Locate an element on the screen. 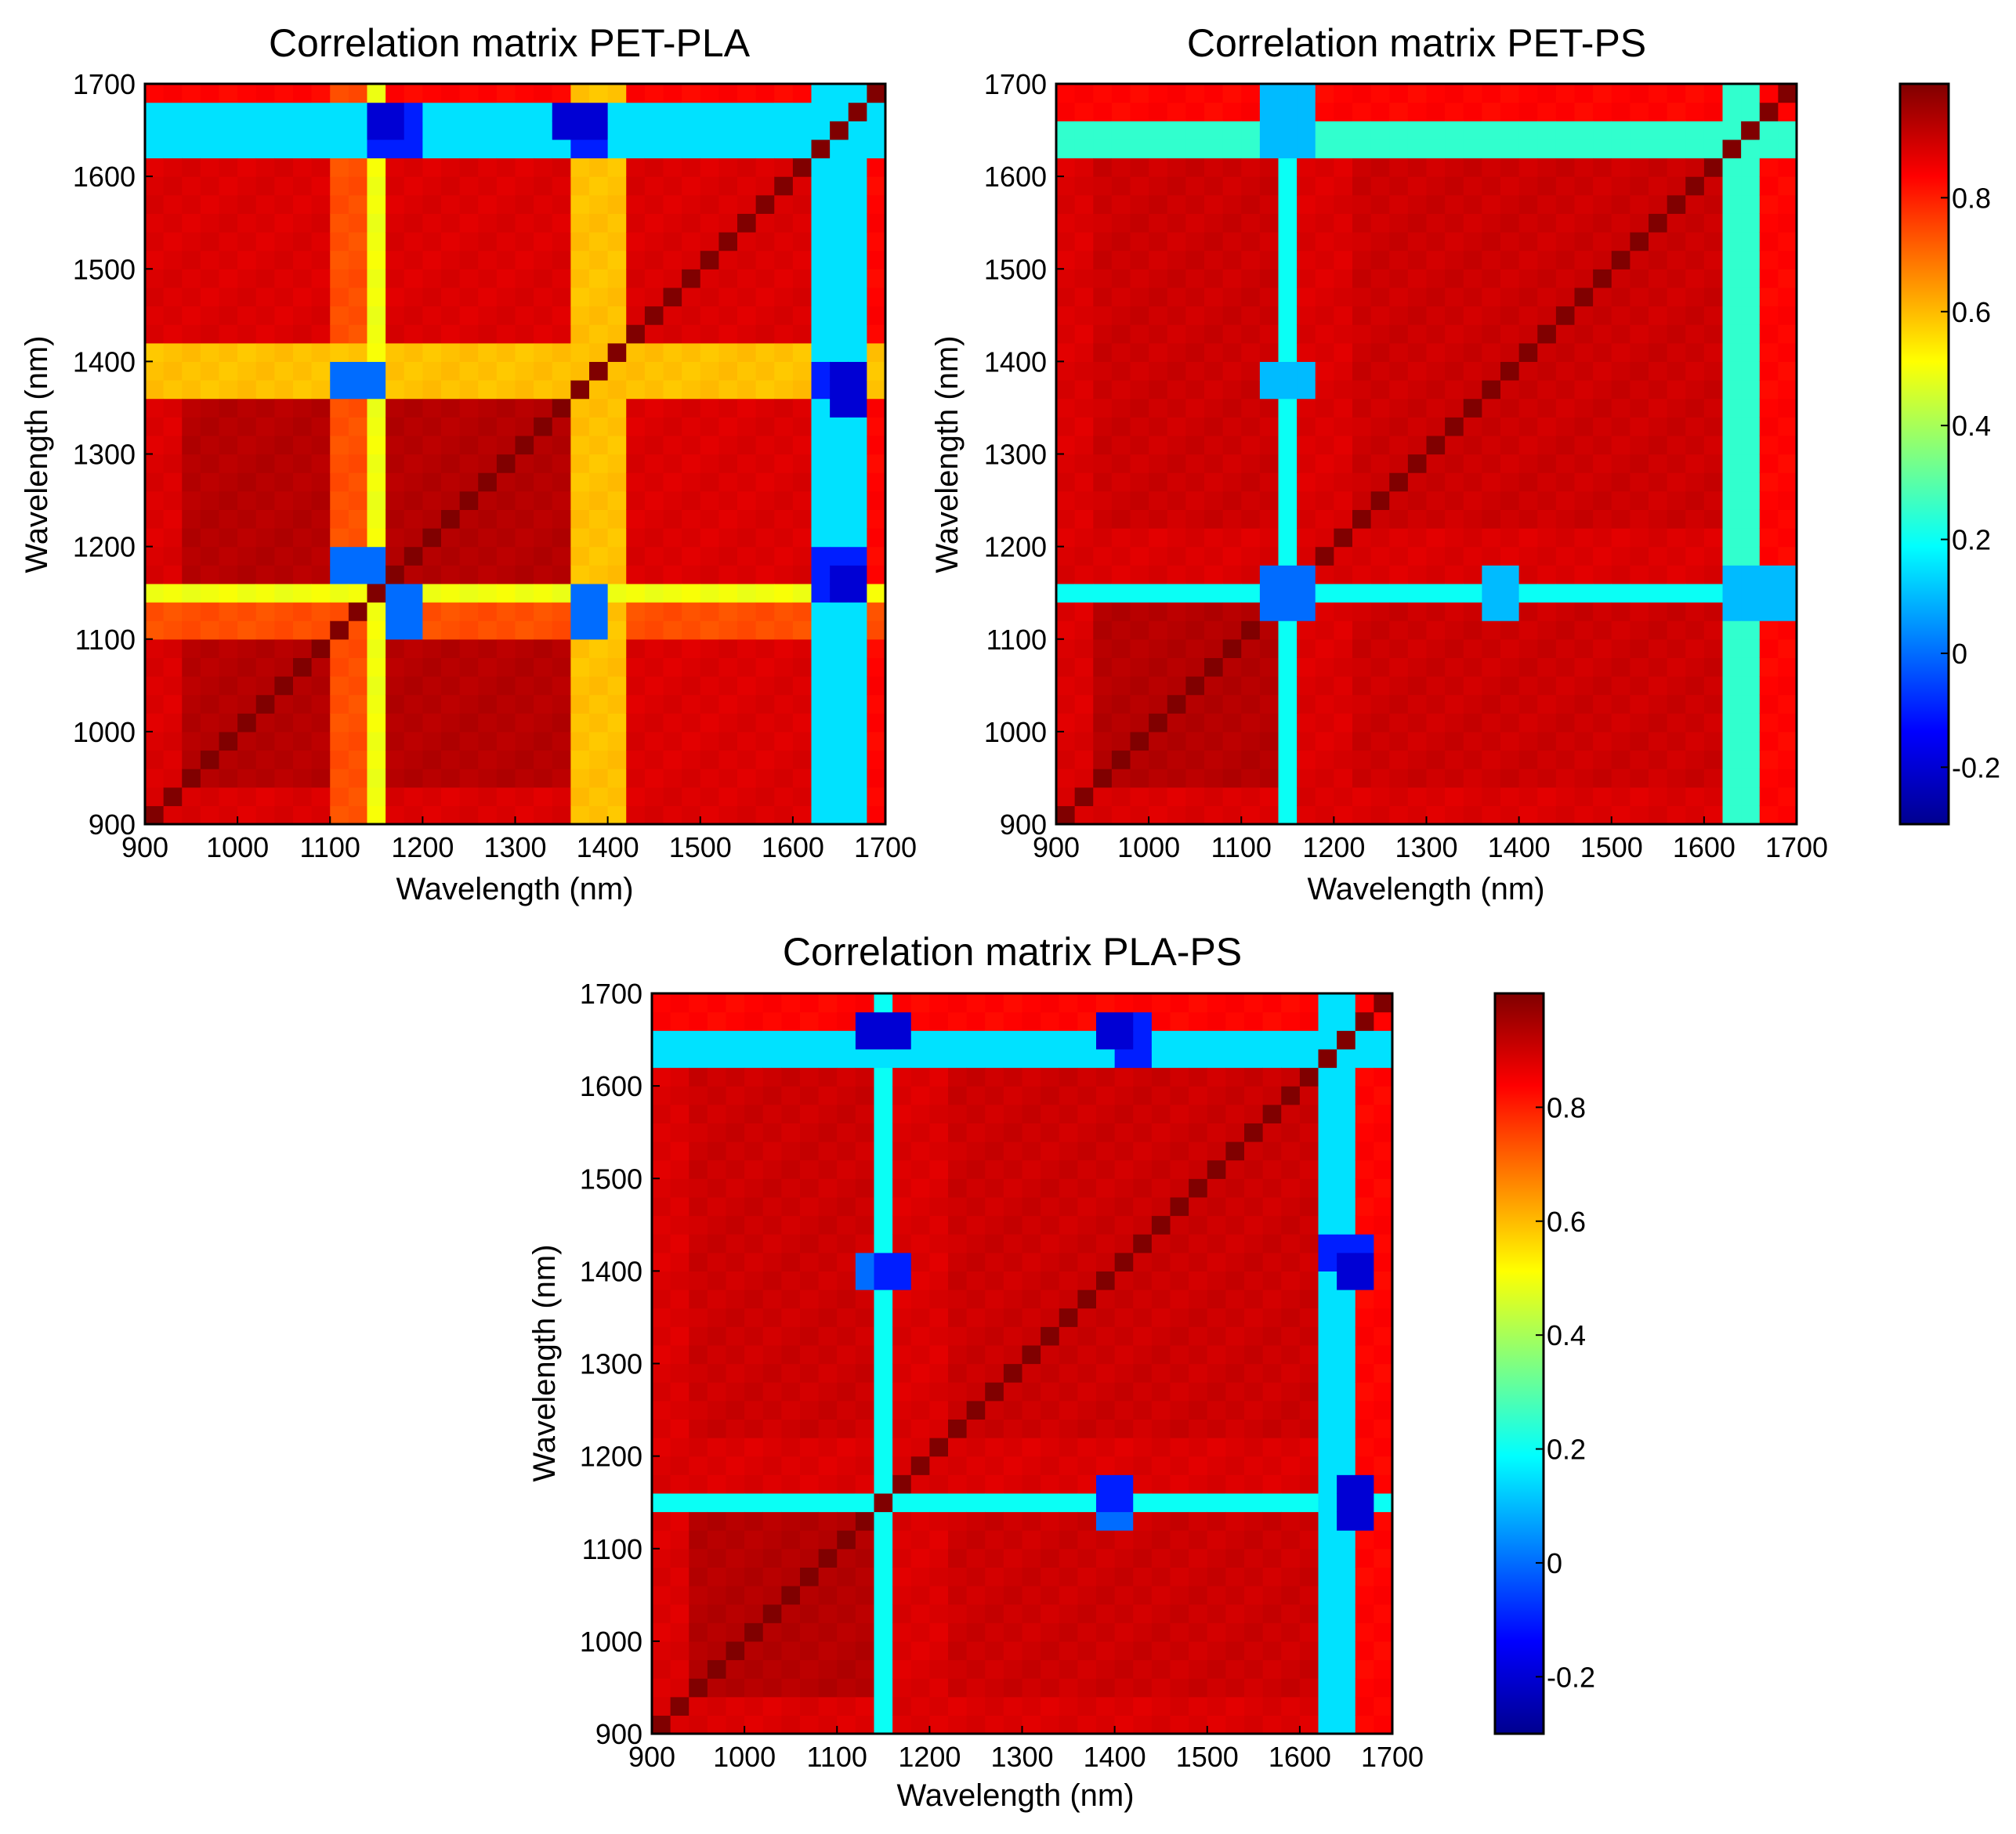  y-axis-label: Wavelength (nm) is located at coordinates (947, 454).